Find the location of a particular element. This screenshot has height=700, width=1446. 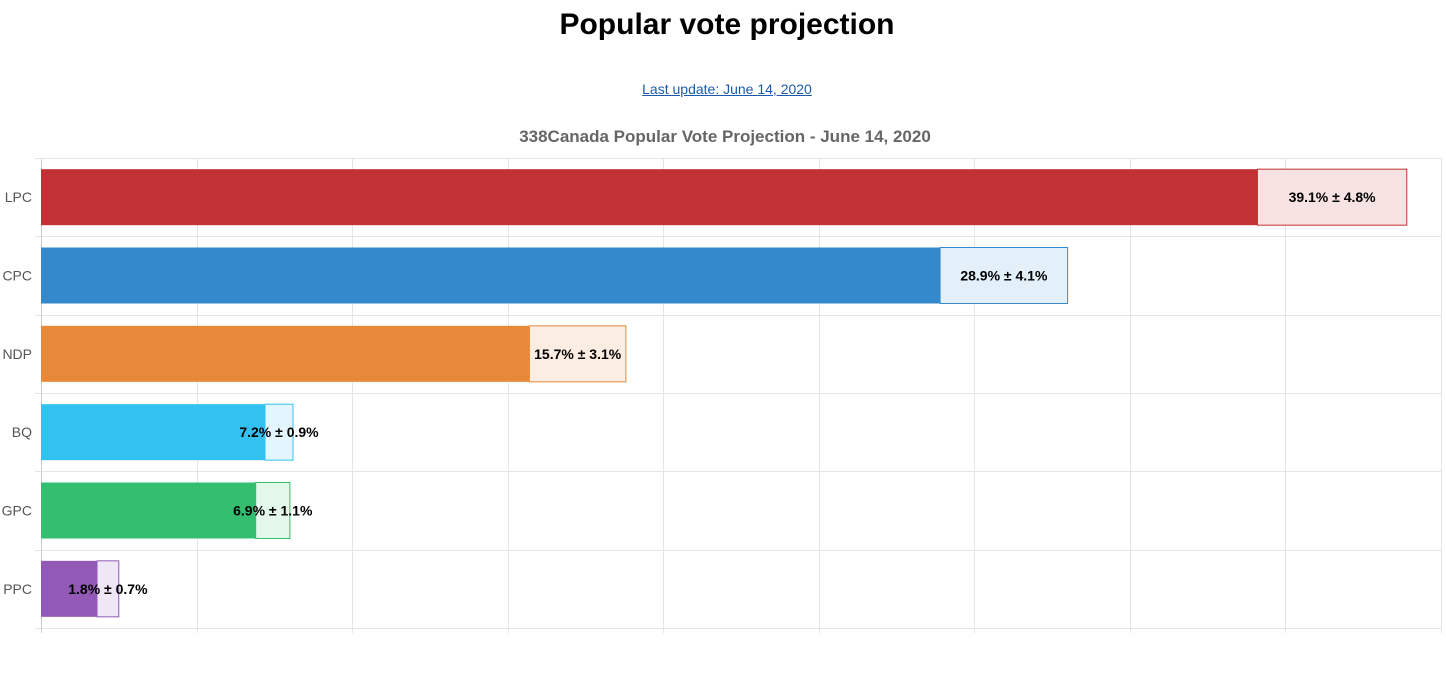

margin-bar-gpc is located at coordinates (273, 510).